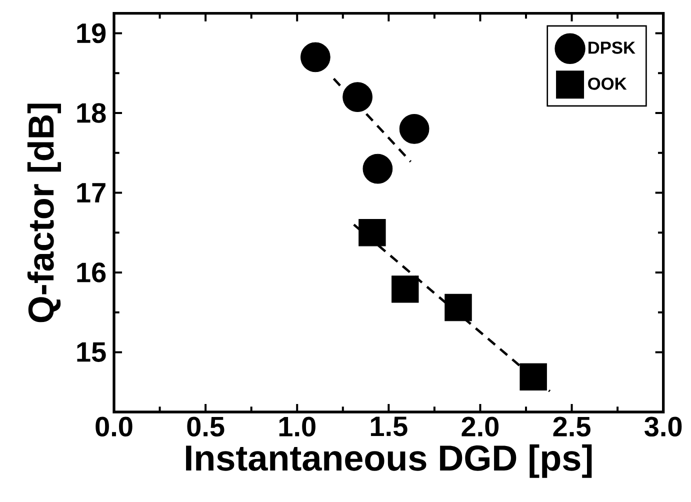 Image resolution: width=691 pixels, height=502 pixels. Describe the element at coordinates (389, 461) in the screenshot. I see `x-axis-title: Instantaneous DGD [ps]` at that location.